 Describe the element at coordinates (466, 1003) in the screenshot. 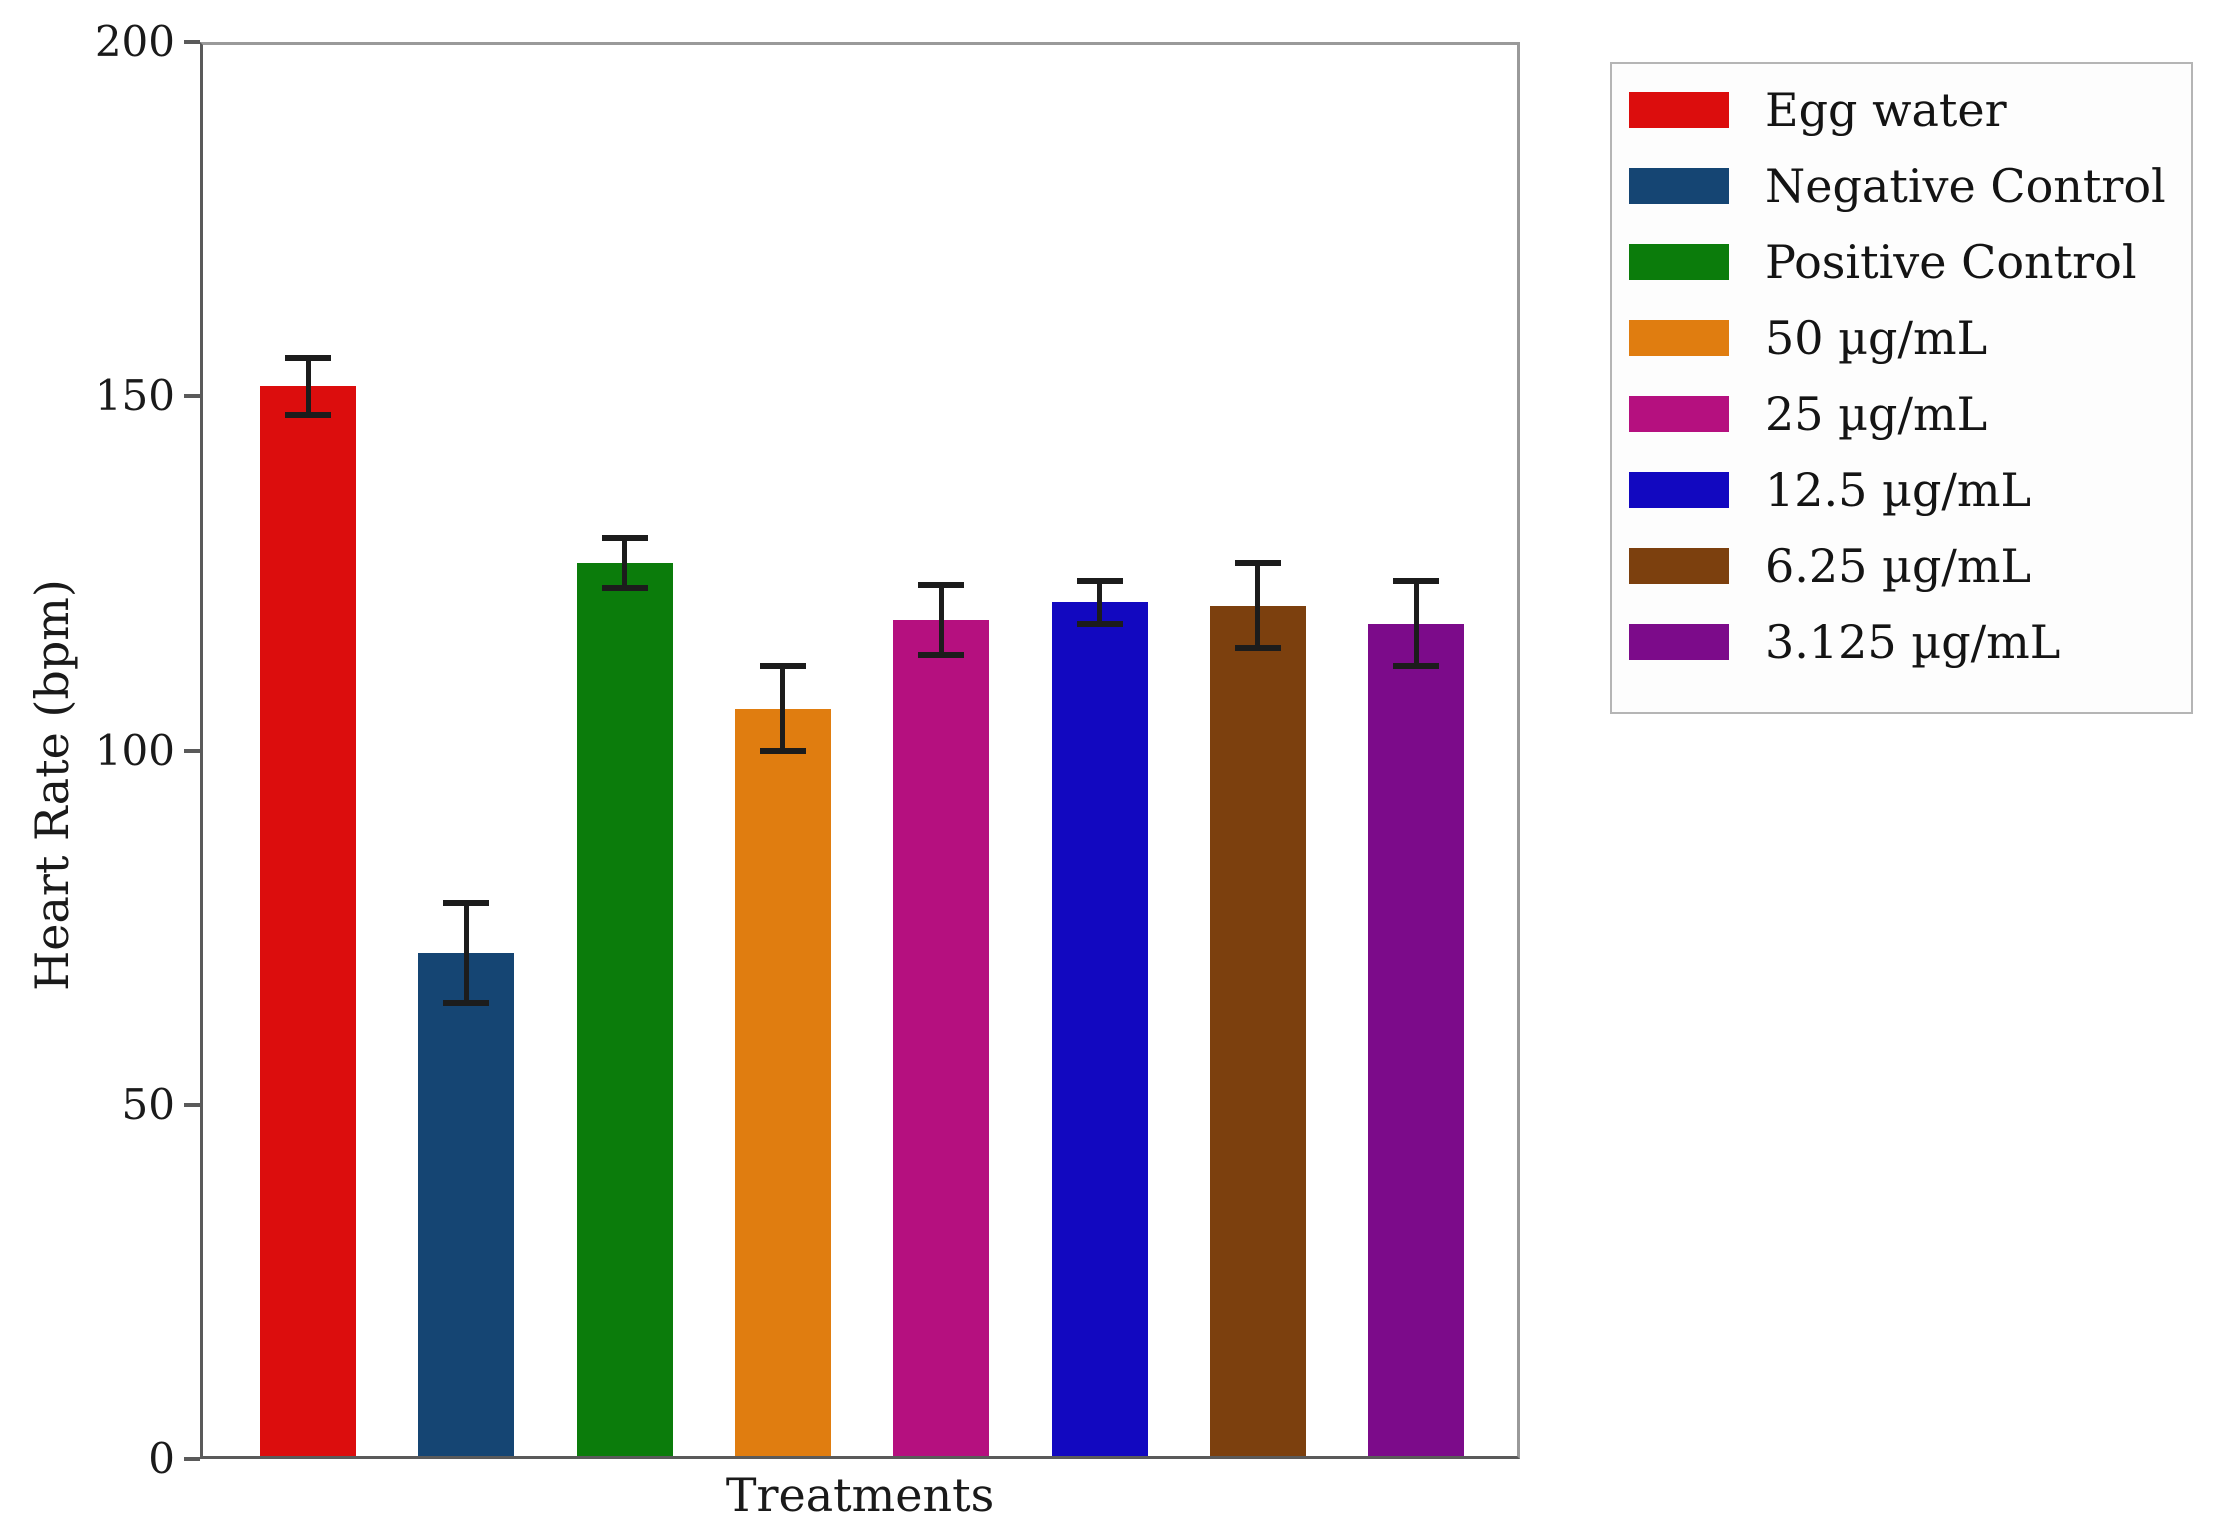

I see `error-bar-bottom-cap-negative-control` at that location.